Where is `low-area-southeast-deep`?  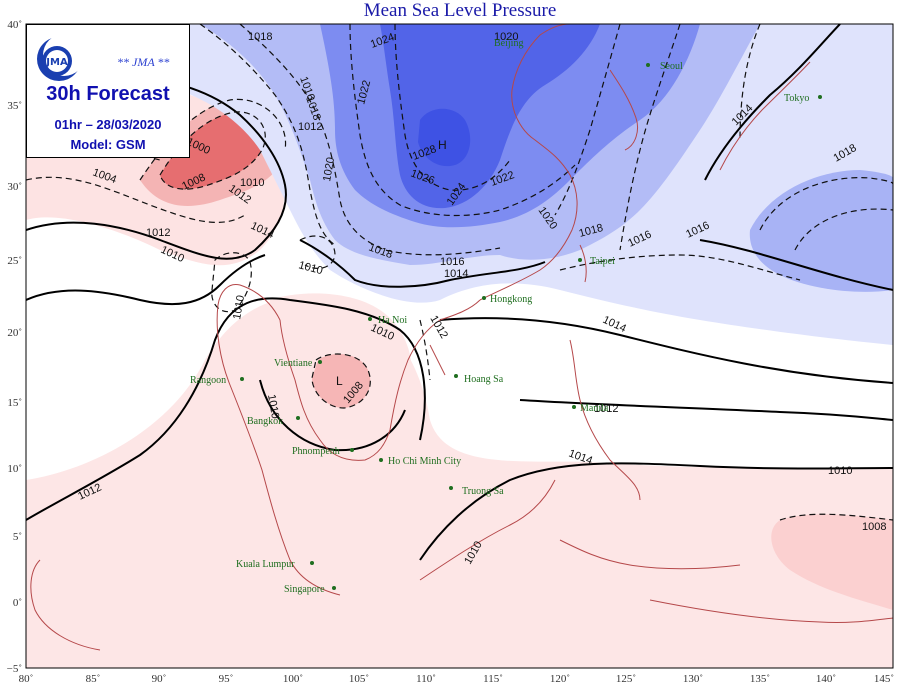 low-area-southeast-deep is located at coordinates (832, 562).